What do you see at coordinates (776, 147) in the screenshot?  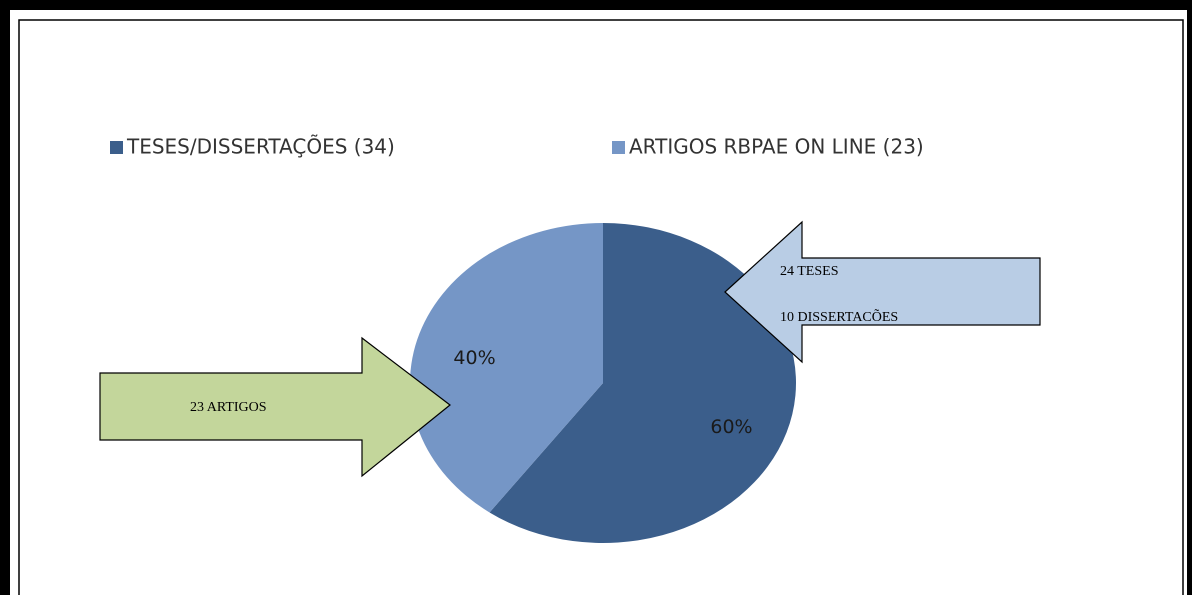 I see `legend-label: ARTIGOS RBPAE ON LINE (23)` at bounding box center [776, 147].